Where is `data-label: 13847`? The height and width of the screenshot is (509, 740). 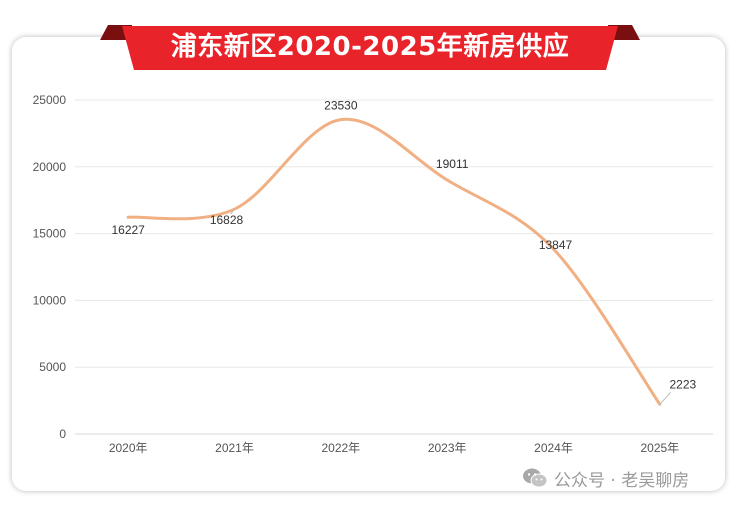 data-label: 13847 is located at coordinates (556, 245).